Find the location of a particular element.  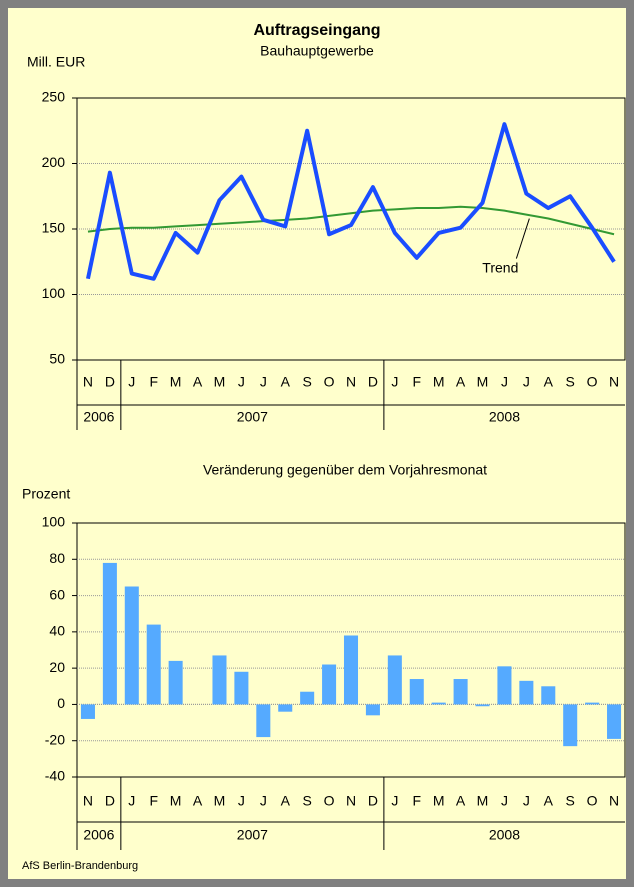

chart-title: Veränderung gegenüber dem Vorjahresmonat is located at coordinates (345, 470).